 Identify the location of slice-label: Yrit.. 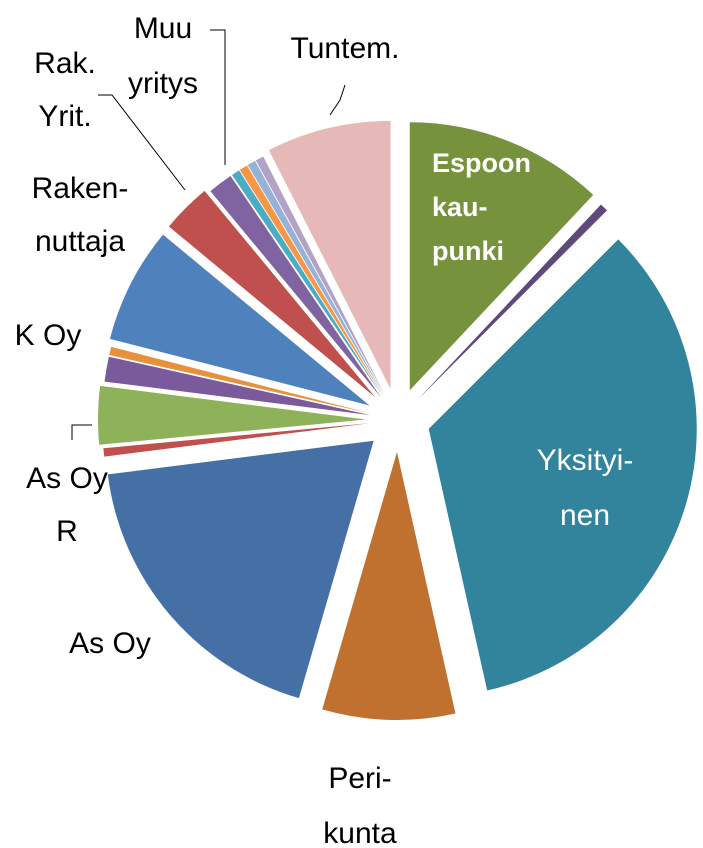
(64, 116).